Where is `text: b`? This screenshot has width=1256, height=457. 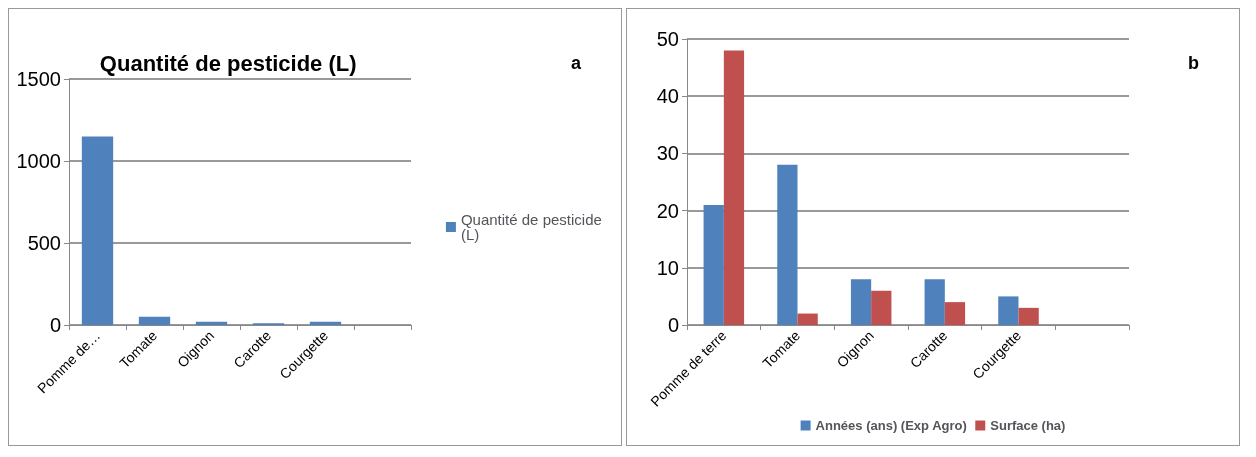
text: b is located at coordinates (1193, 63).